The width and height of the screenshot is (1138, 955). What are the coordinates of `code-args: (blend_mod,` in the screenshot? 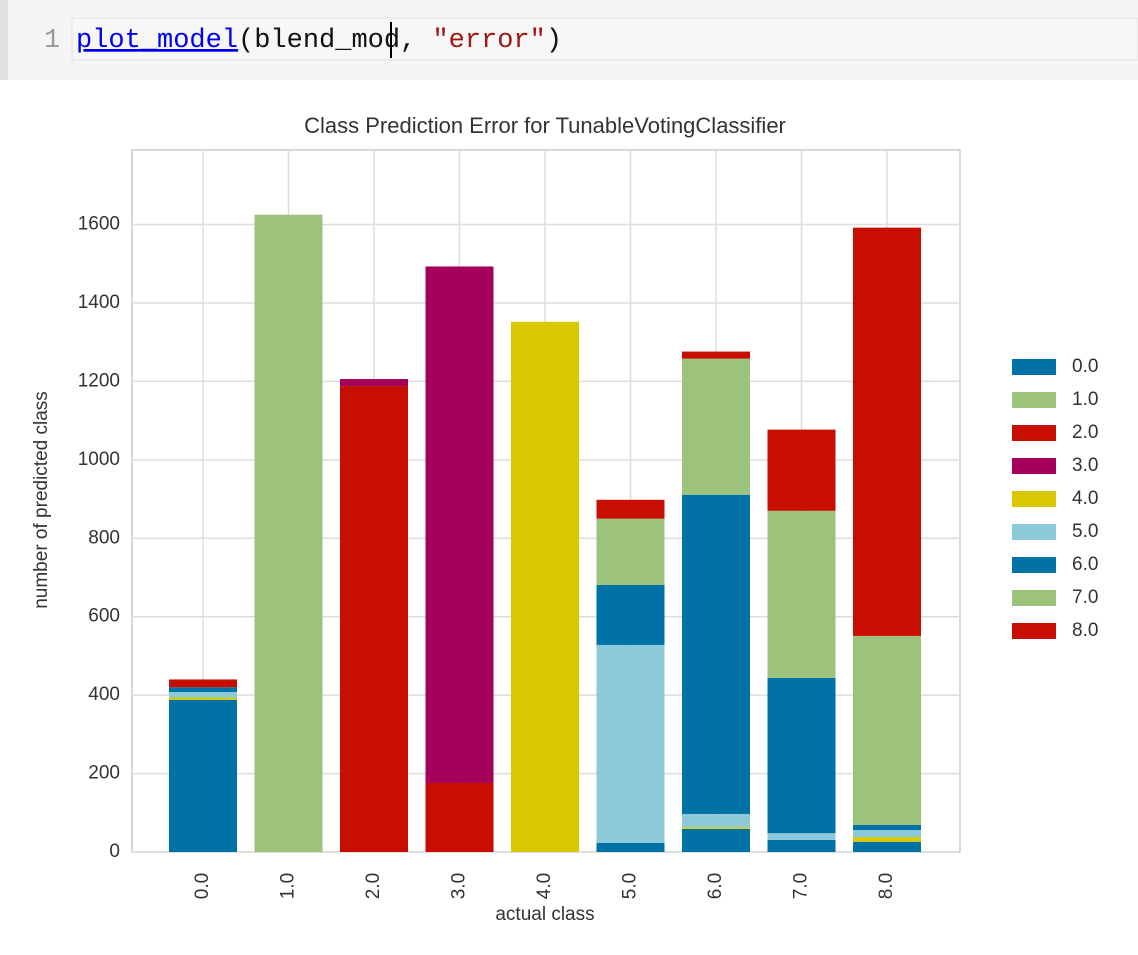 It's located at (335, 41).